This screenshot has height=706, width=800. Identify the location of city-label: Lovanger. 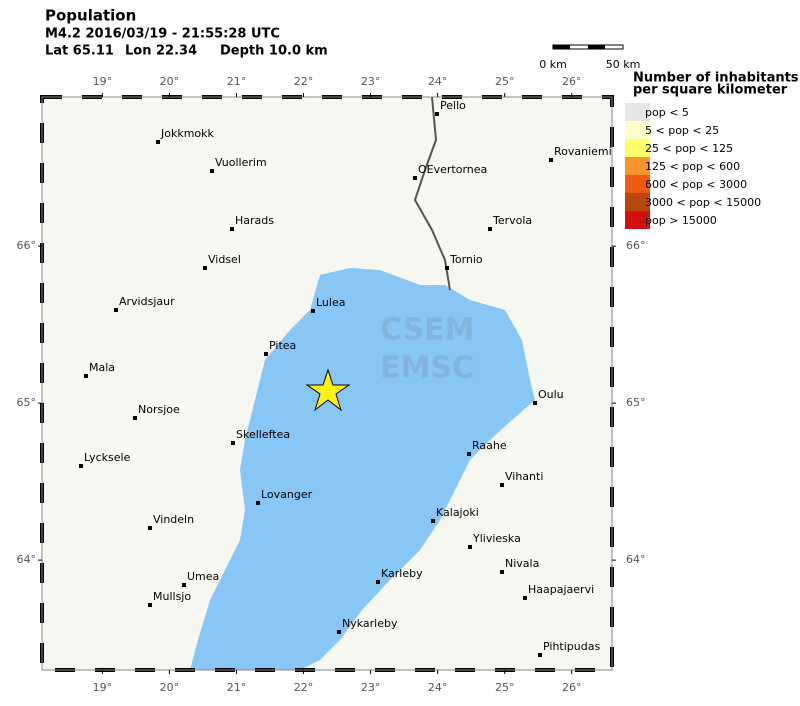
(287, 494).